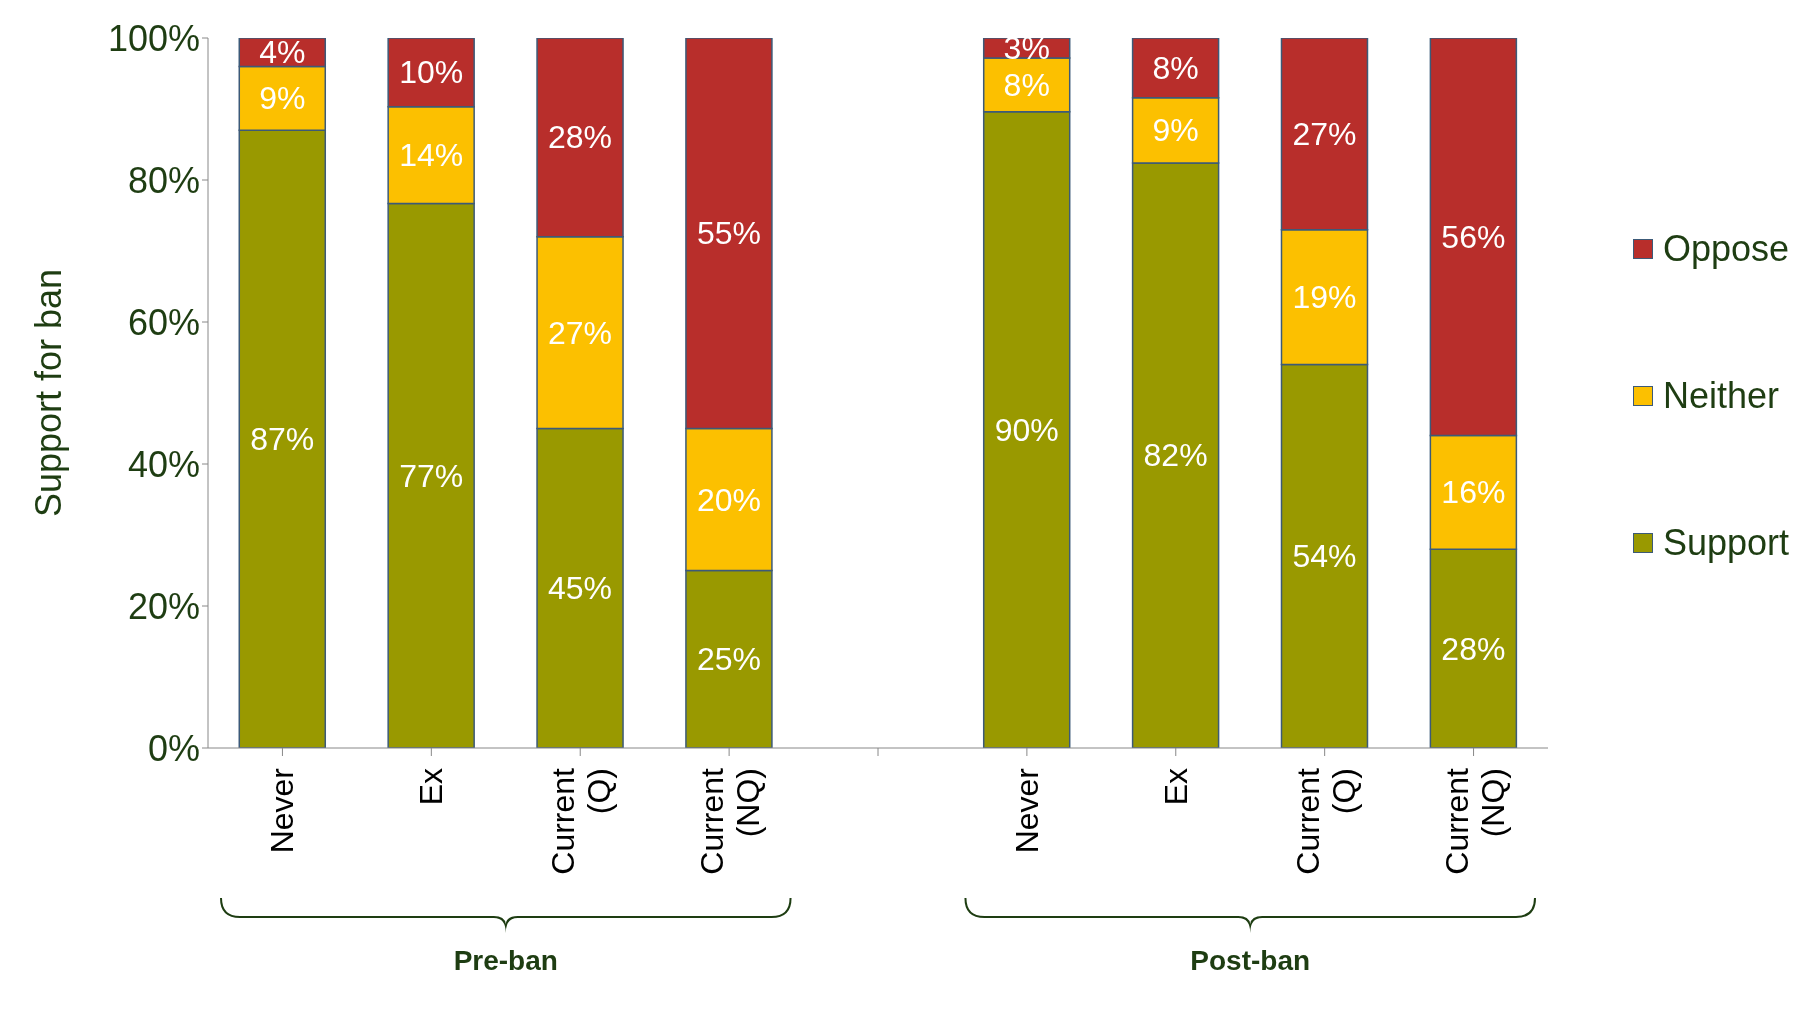 Image resolution: width=1812 pixels, height=1034 pixels. Describe the element at coordinates (163, 180) in the screenshot. I see `y-tick-label: 80%` at that location.